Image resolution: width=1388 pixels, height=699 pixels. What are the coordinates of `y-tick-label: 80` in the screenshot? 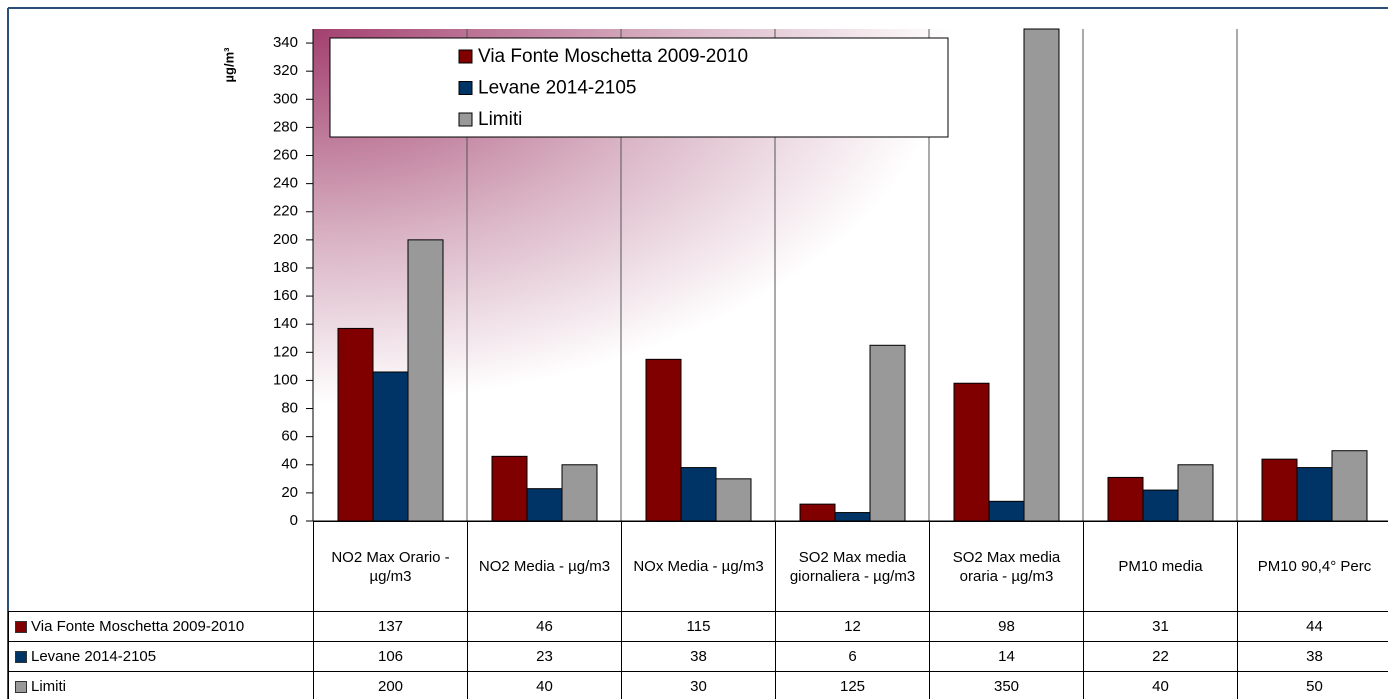 It's located at (289, 408).